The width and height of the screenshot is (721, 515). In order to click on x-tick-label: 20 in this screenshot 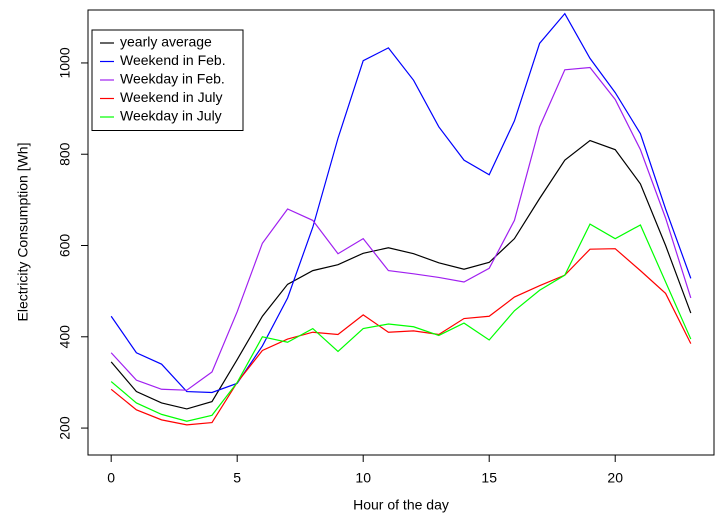, I will do `click(615, 478)`.